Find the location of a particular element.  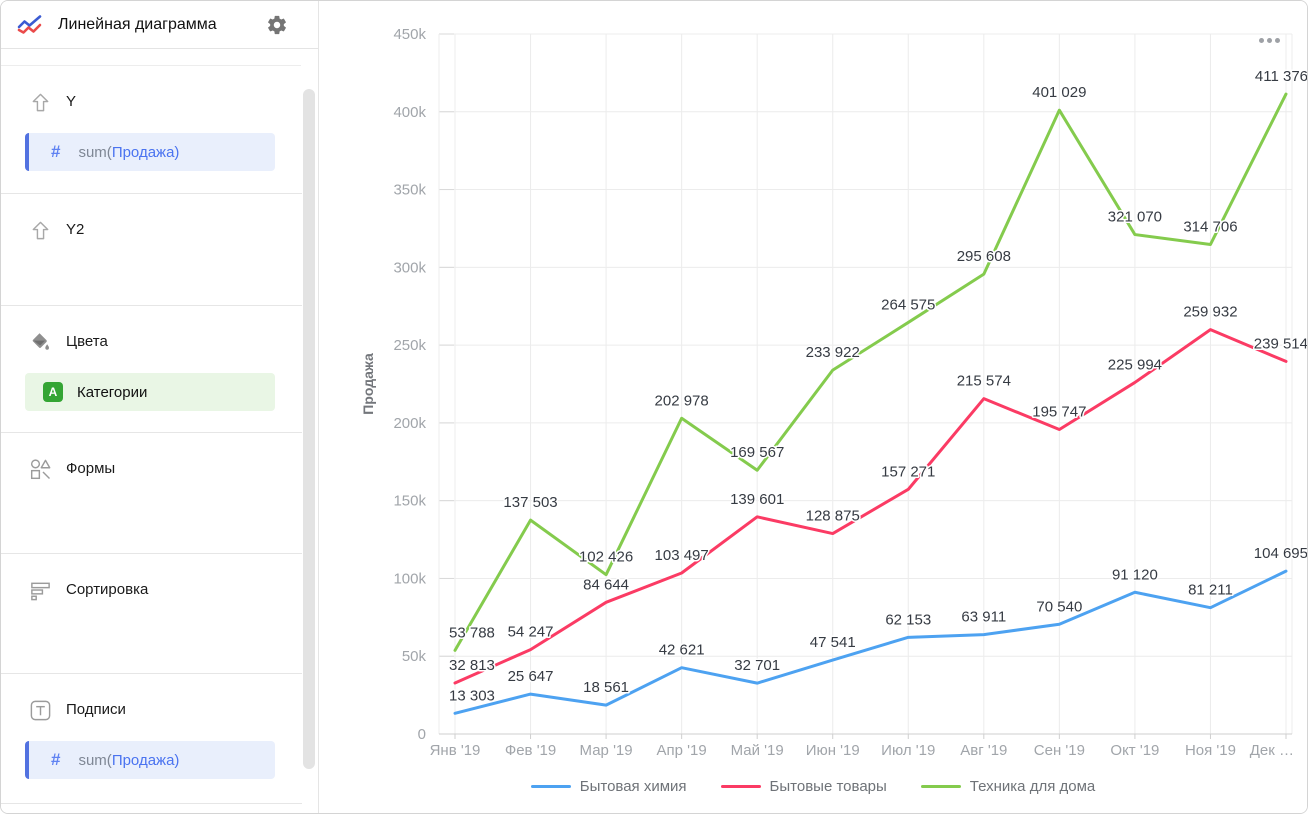

sidebar-header: Линейная диаграмма is located at coordinates (159, 25).